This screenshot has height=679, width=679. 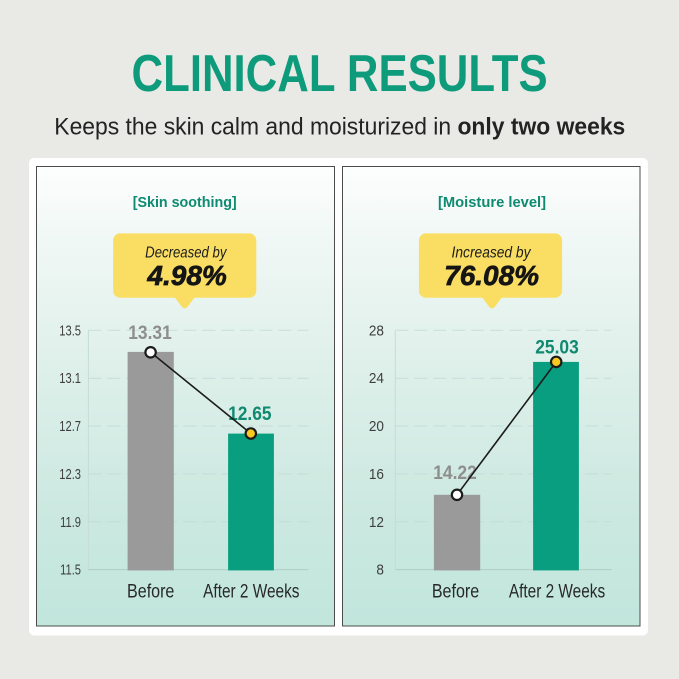 I want to click on svg-text: 16, so click(x=376, y=474).